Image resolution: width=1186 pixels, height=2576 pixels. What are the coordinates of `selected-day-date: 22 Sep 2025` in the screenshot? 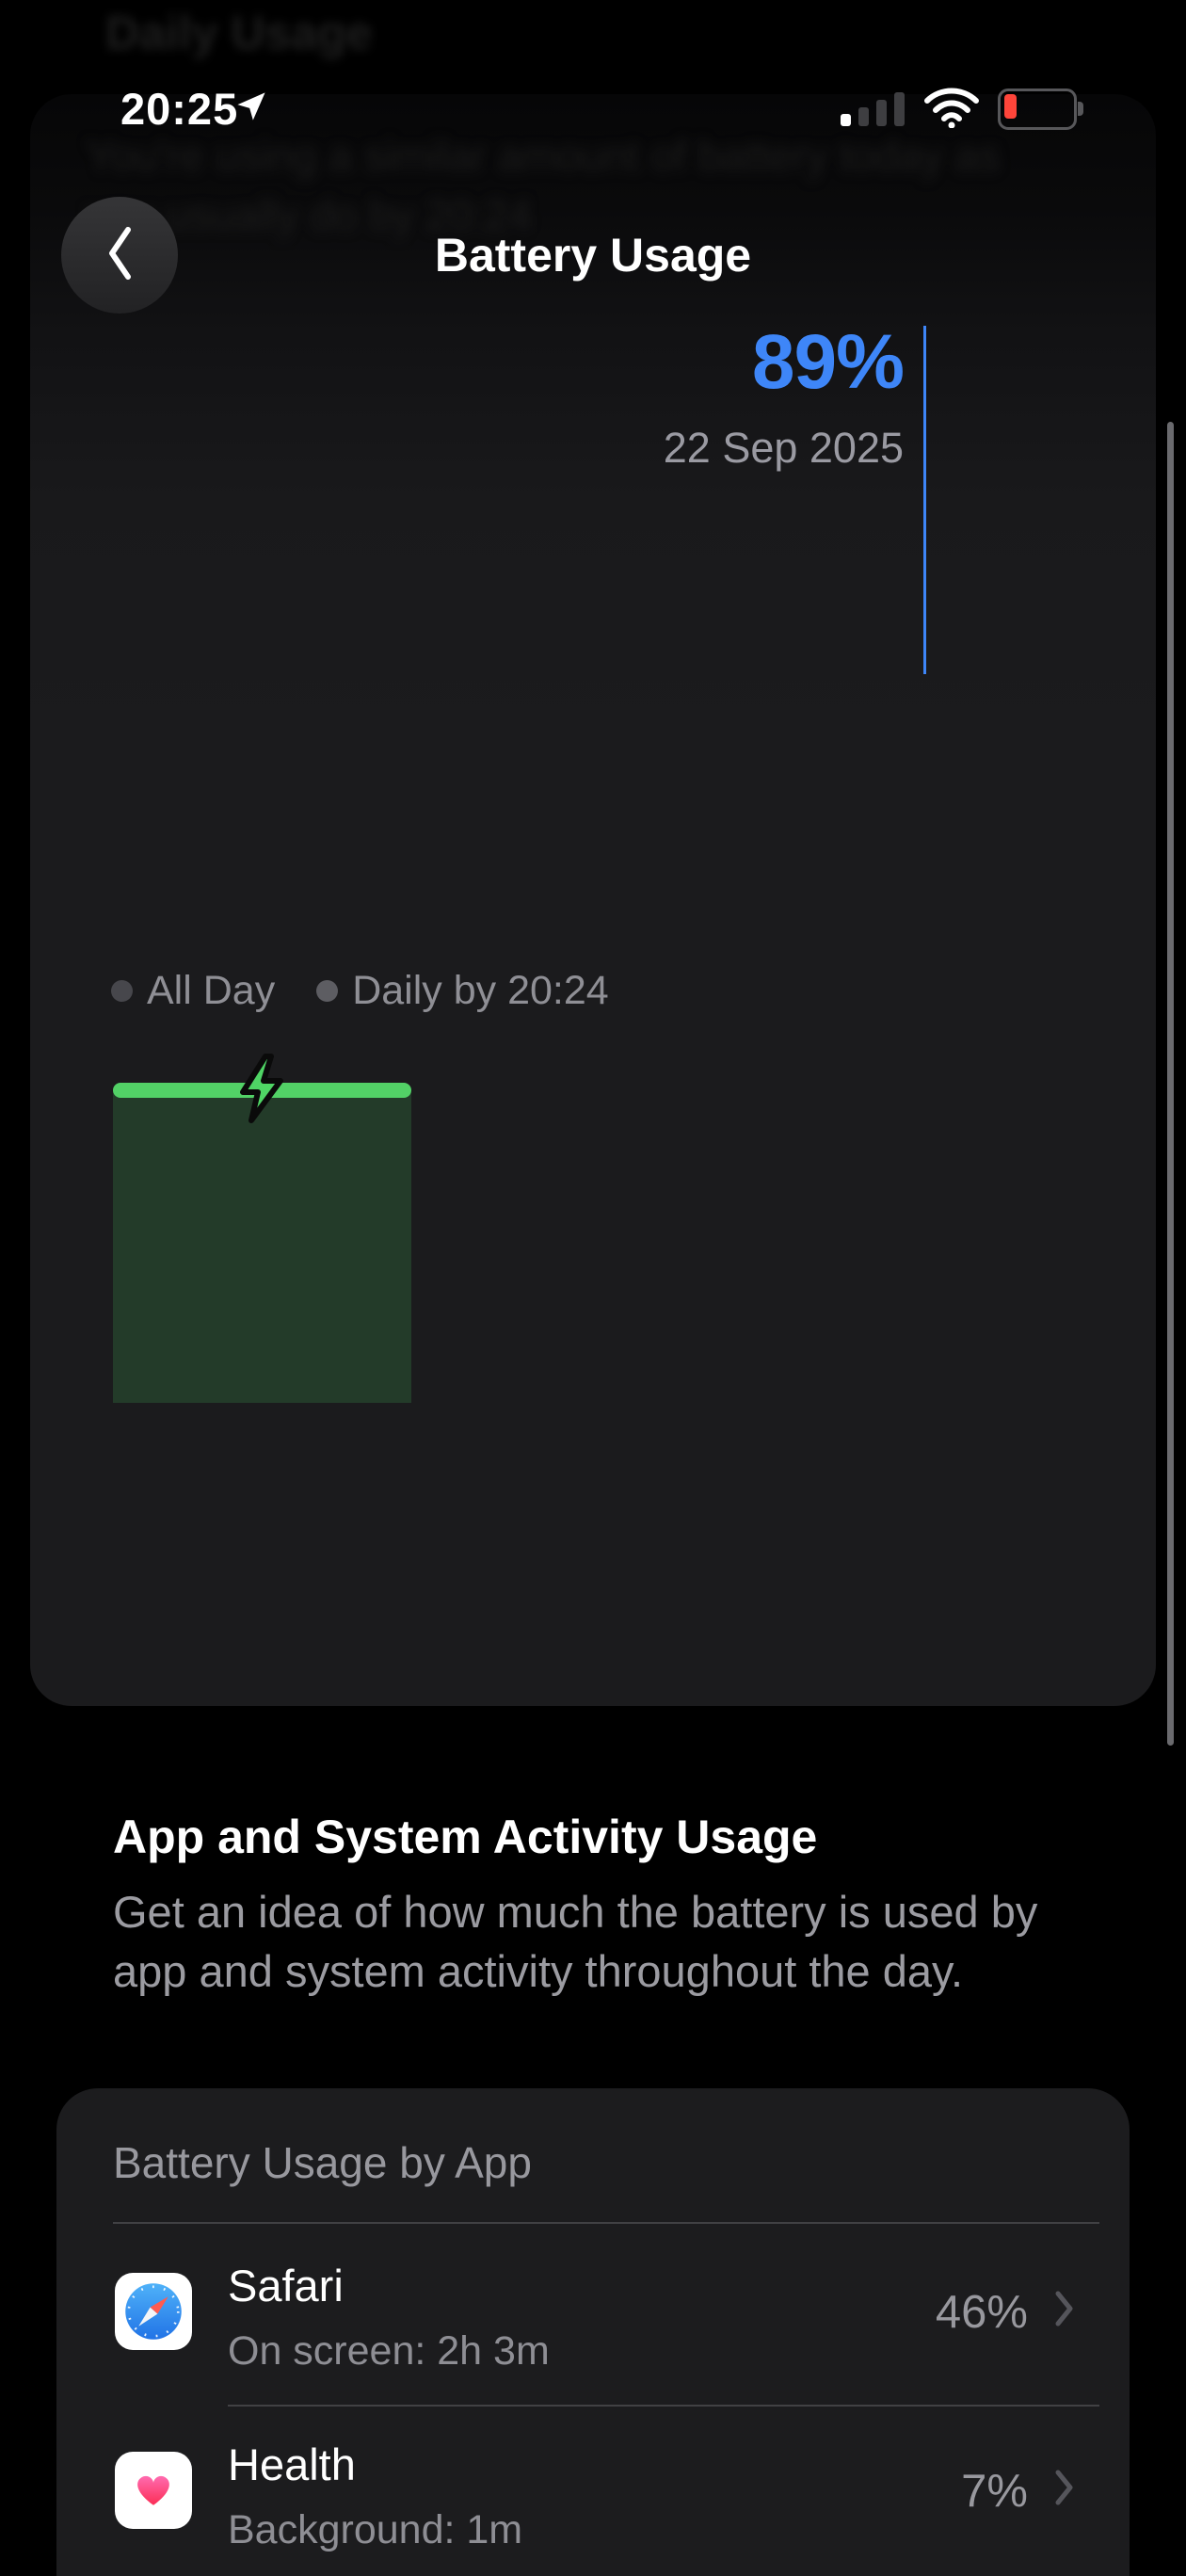 It's located at (783, 448).